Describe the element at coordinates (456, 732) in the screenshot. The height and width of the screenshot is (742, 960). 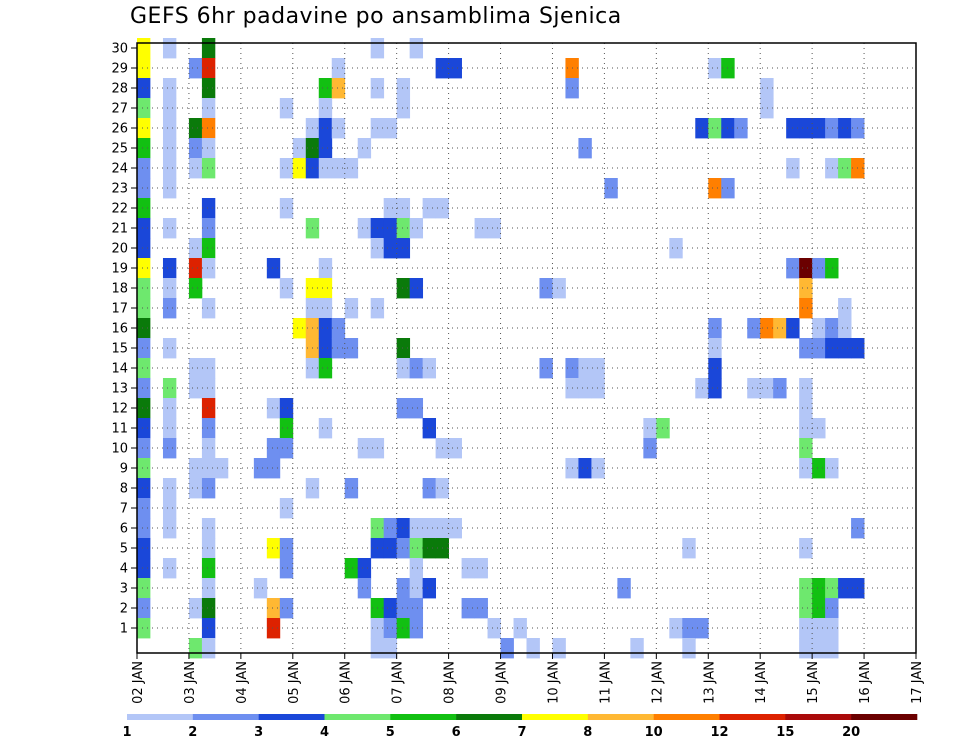
I see `legend-label: 6` at that location.